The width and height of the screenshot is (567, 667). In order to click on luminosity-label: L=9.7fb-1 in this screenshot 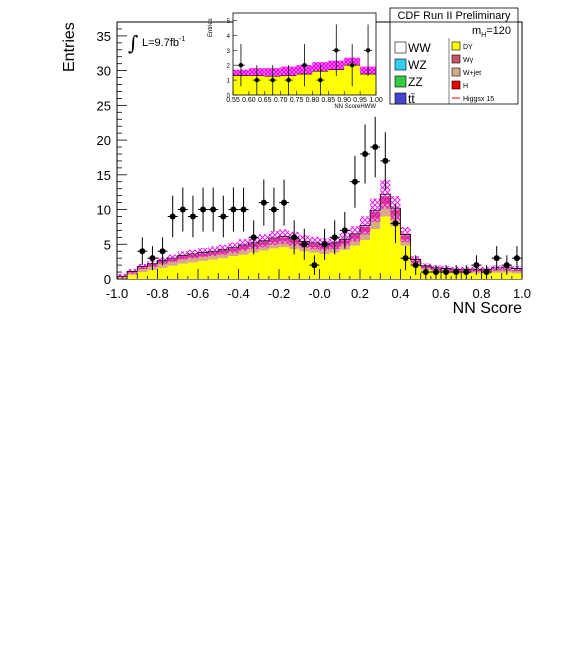, I will do `click(163, 42)`.